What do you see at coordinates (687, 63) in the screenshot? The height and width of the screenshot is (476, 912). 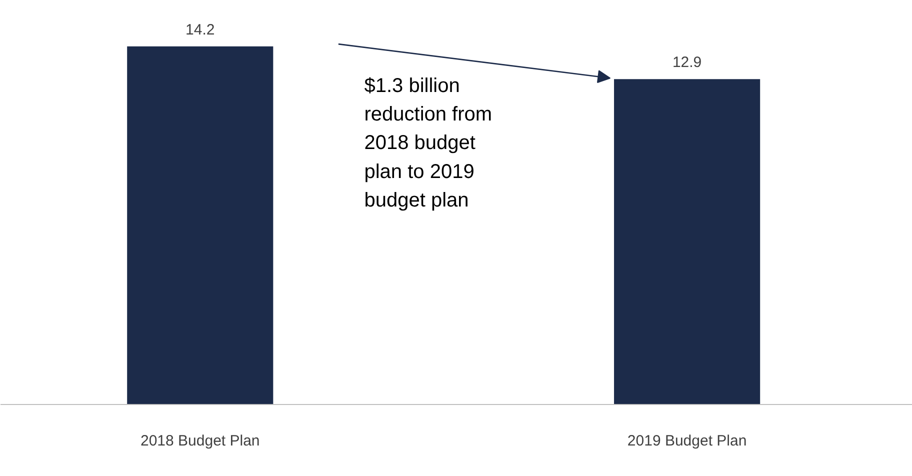 I see `data-label: 12.9` at bounding box center [687, 63].